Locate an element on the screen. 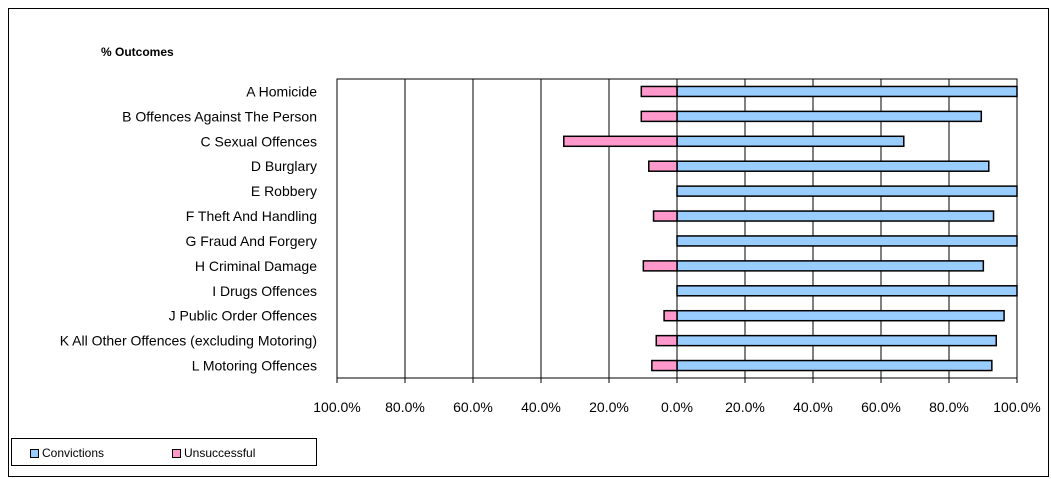 This screenshot has height=479, width=1051. x-tick-label-6: 20.0% is located at coordinates (745, 407).